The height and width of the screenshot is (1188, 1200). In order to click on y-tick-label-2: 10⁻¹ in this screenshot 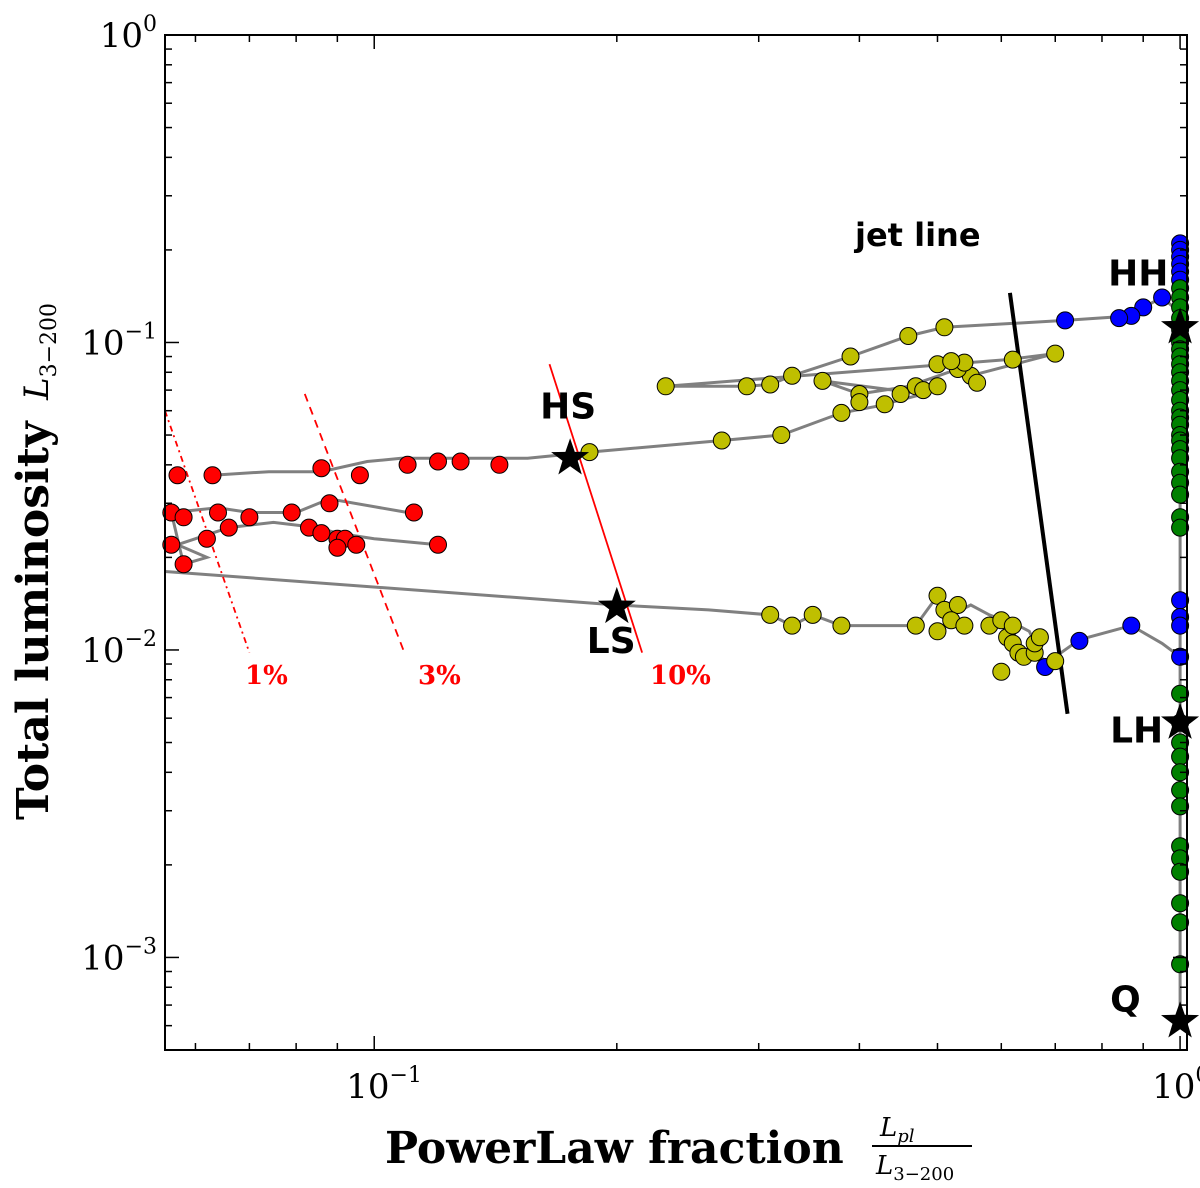, I will do `click(119, 341)`.